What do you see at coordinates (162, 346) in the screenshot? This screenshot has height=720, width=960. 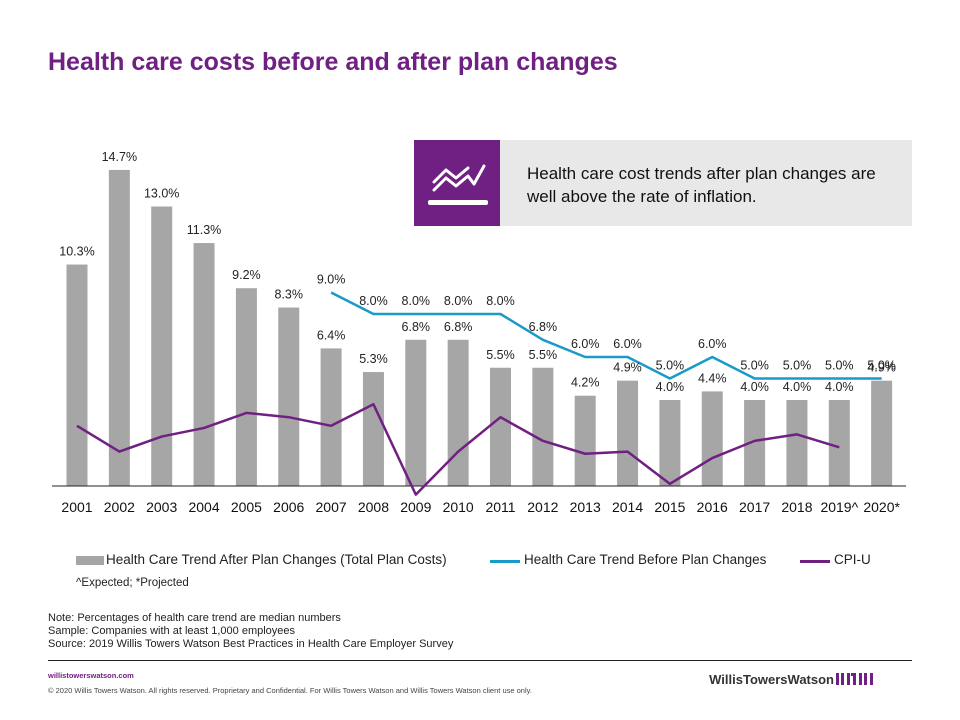 I see `bar-2003` at bounding box center [162, 346].